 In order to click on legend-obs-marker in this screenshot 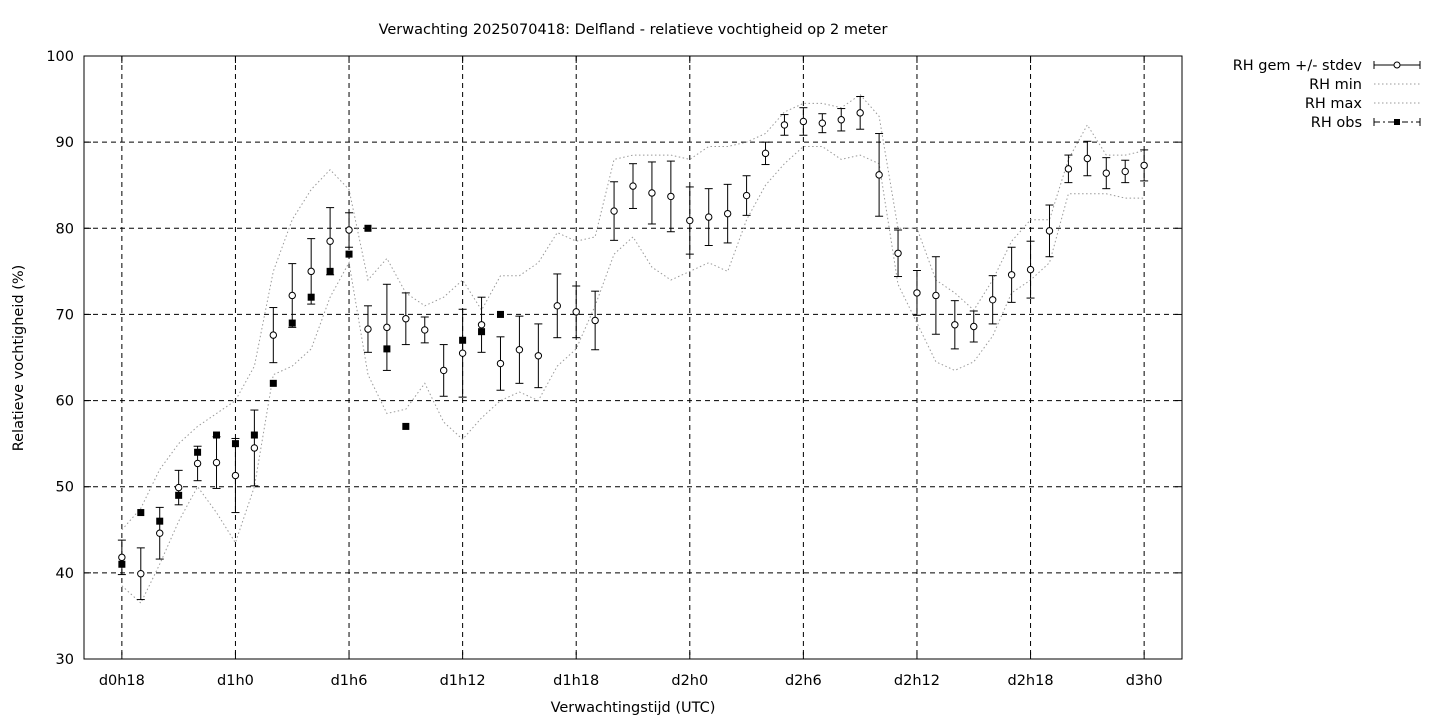, I will do `click(1397, 122)`.